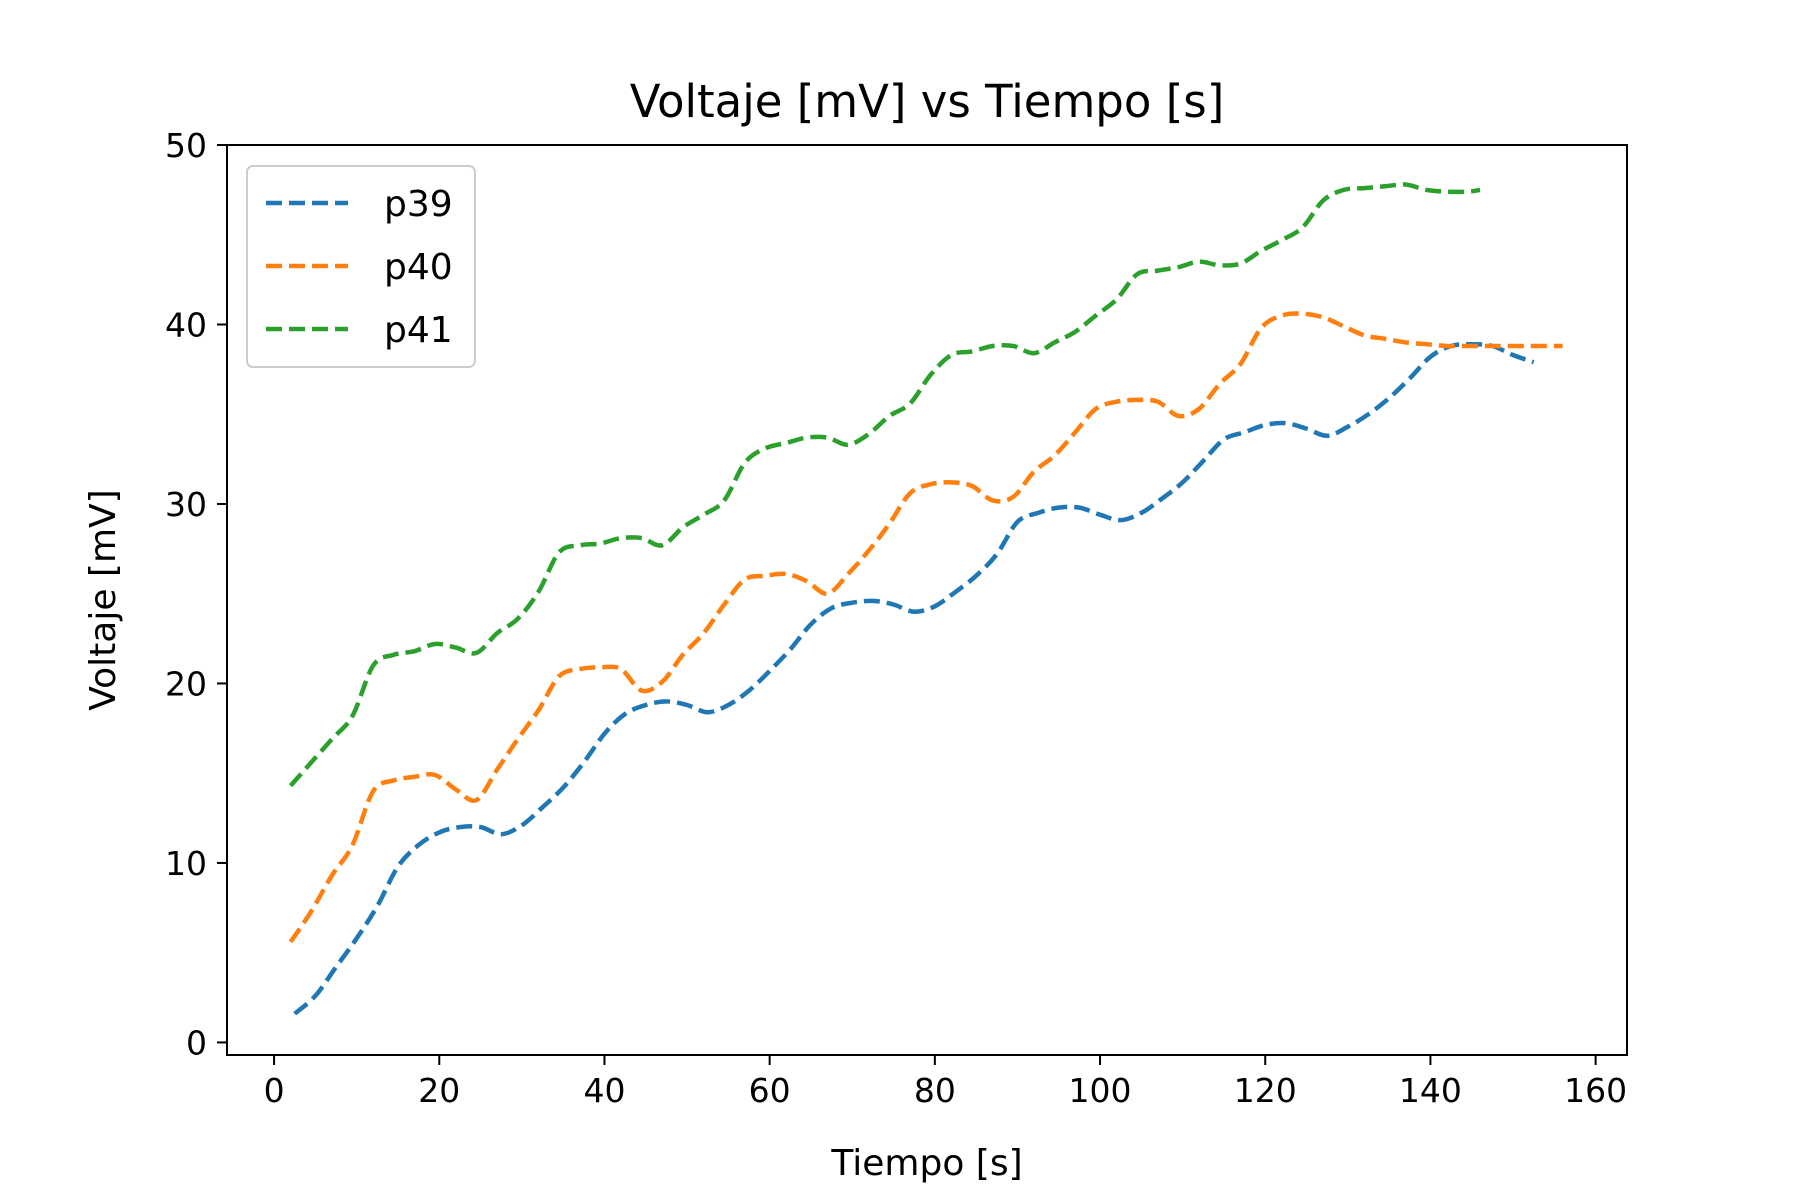  Describe the element at coordinates (927, 101) in the screenshot. I see `chart-title: Voltaje [mV] vs Tiempo [s]` at that location.